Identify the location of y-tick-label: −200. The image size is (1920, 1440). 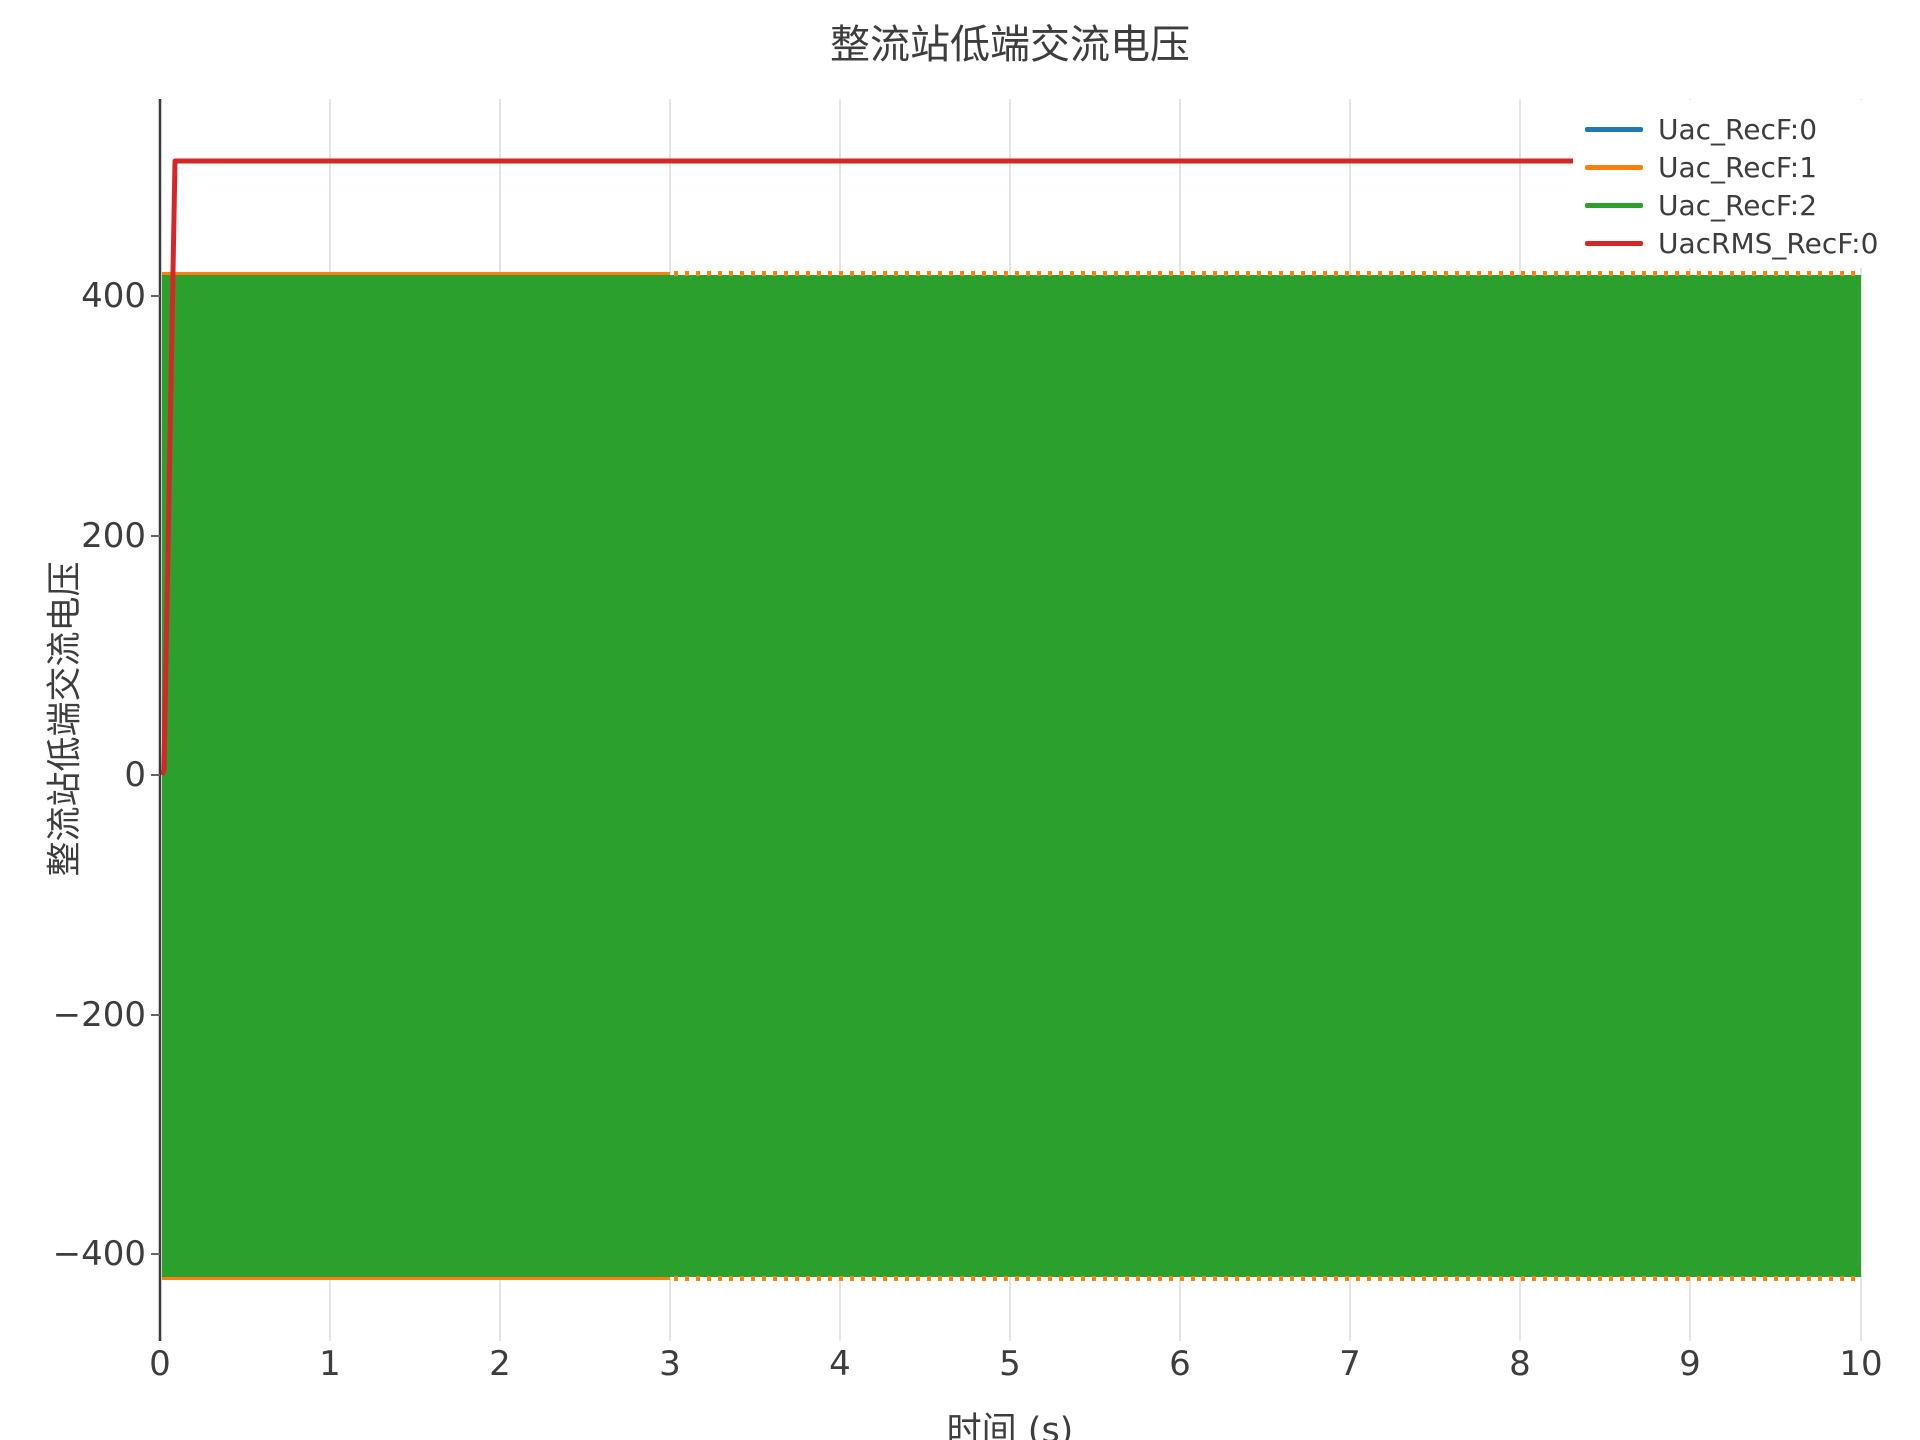
(99, 1015).